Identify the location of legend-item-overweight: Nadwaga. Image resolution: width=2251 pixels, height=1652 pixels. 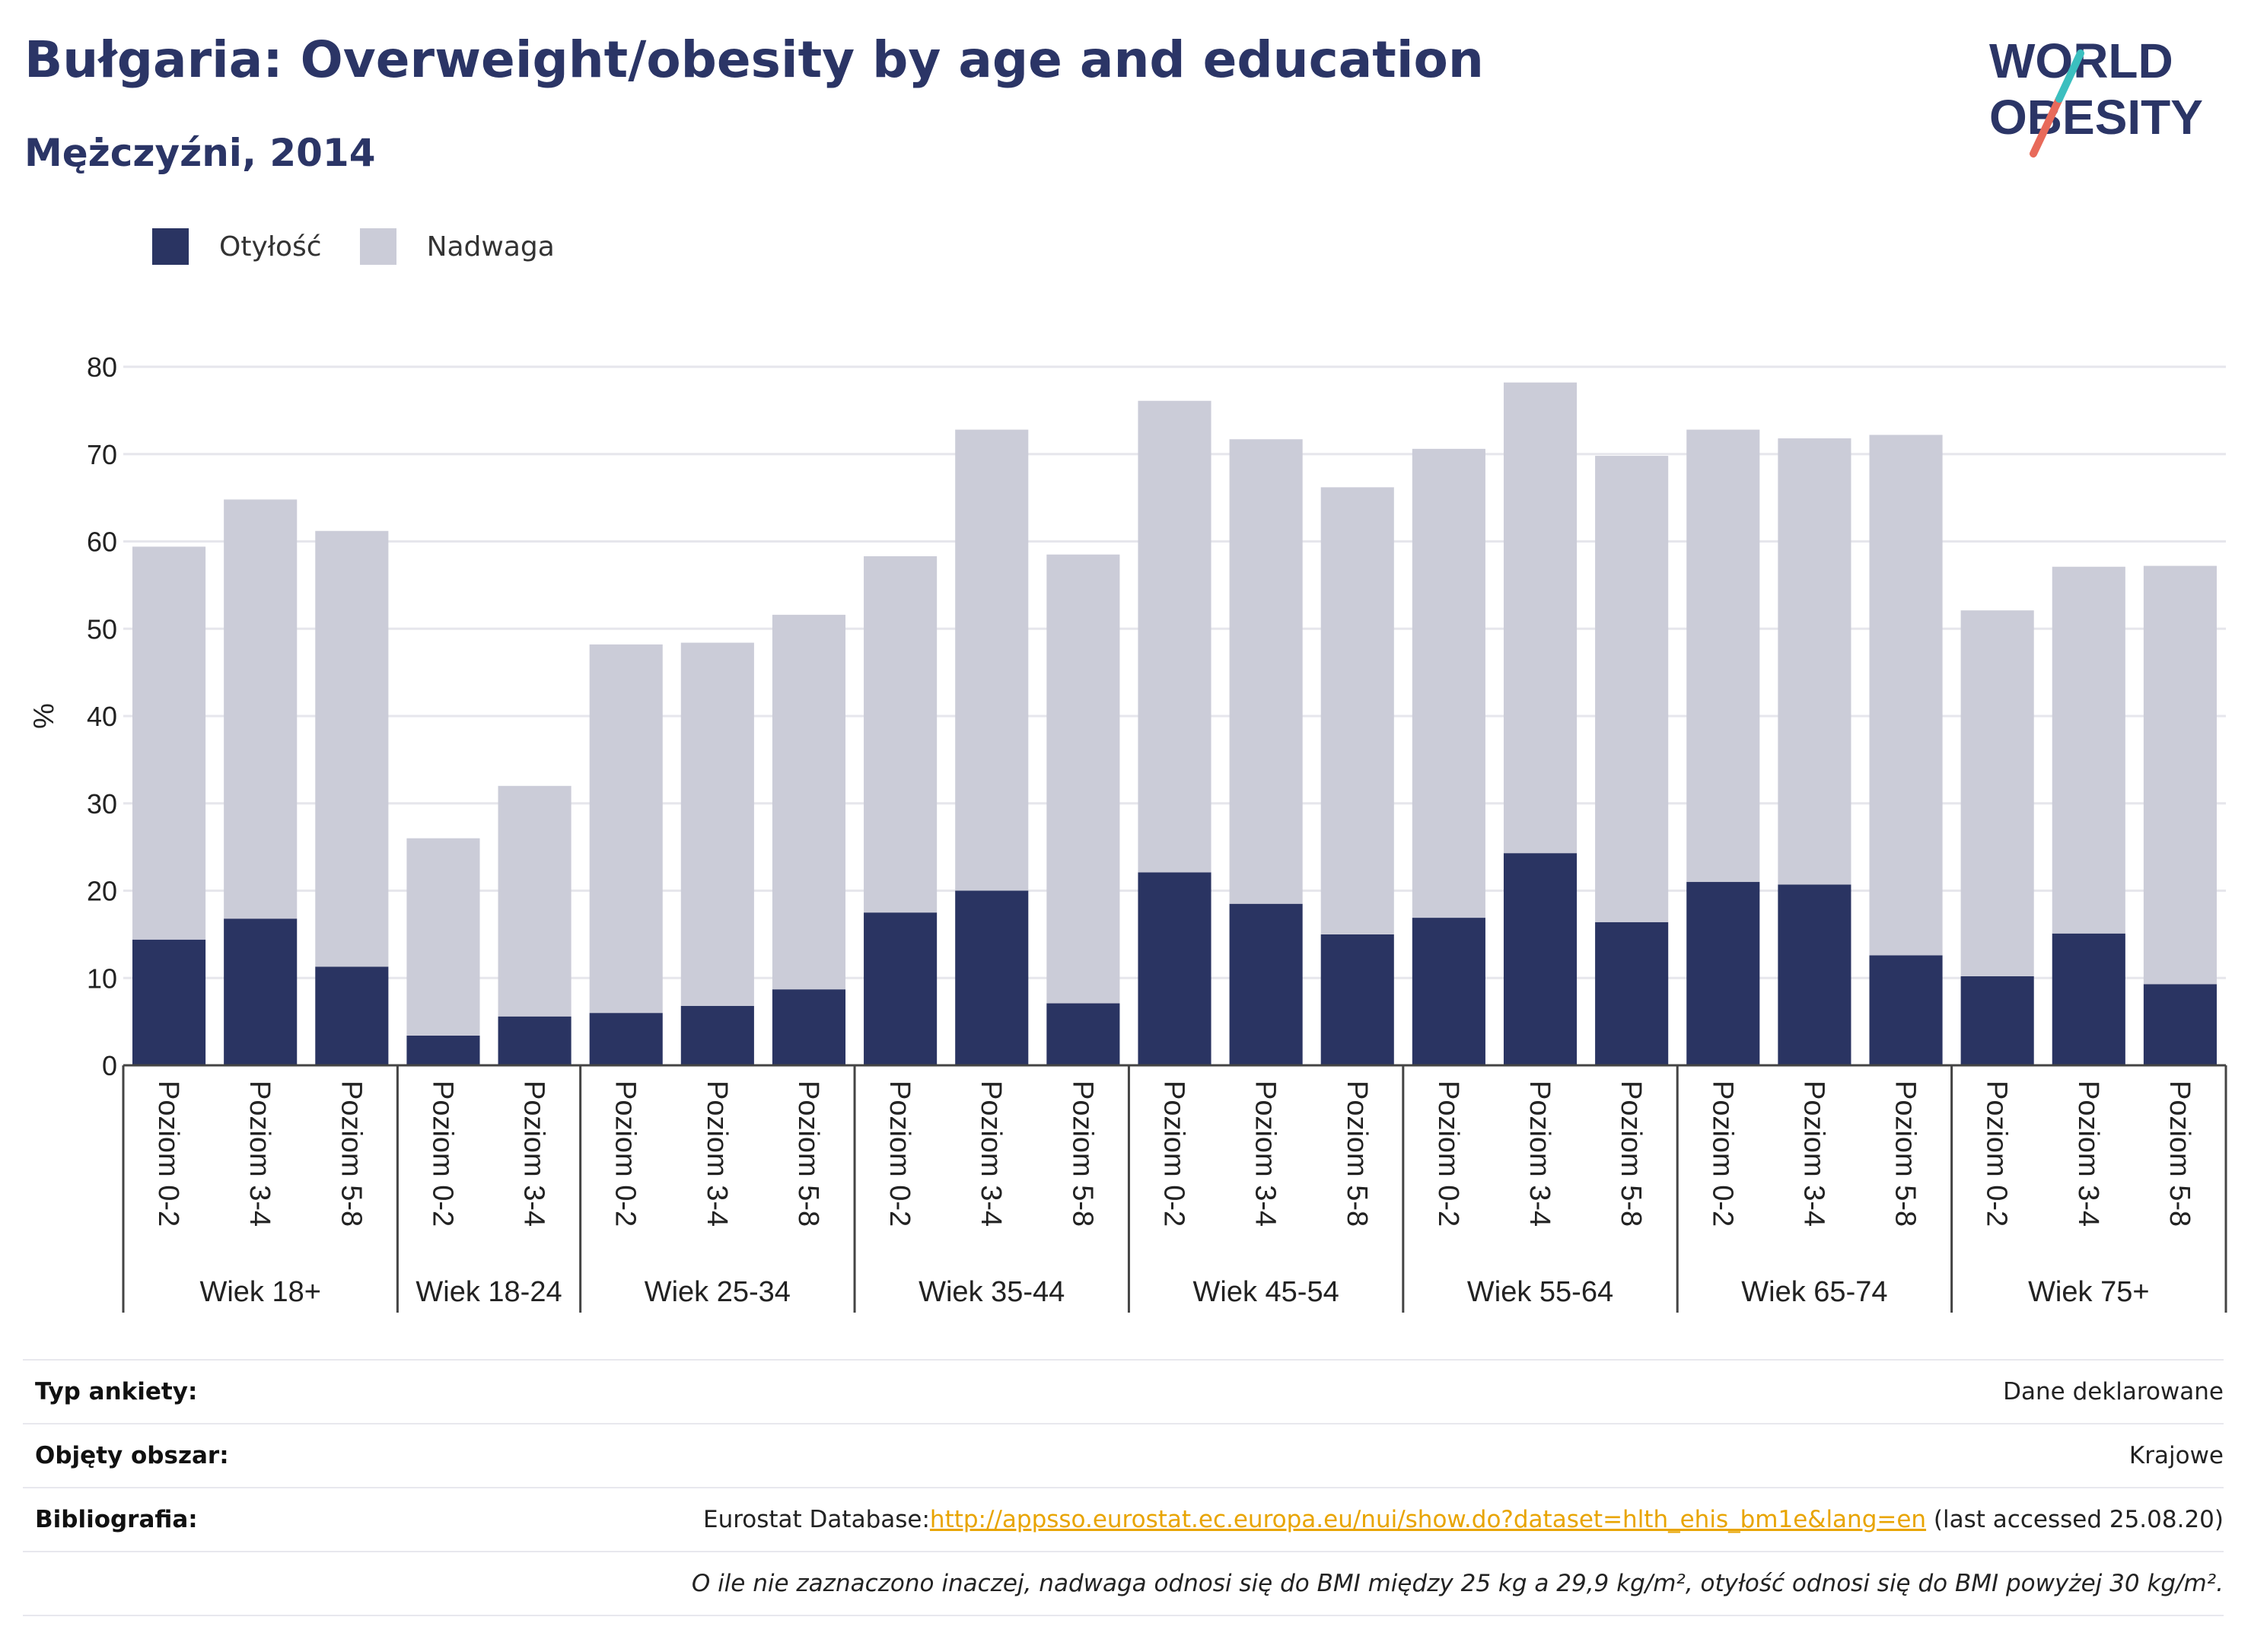
(457, 246).